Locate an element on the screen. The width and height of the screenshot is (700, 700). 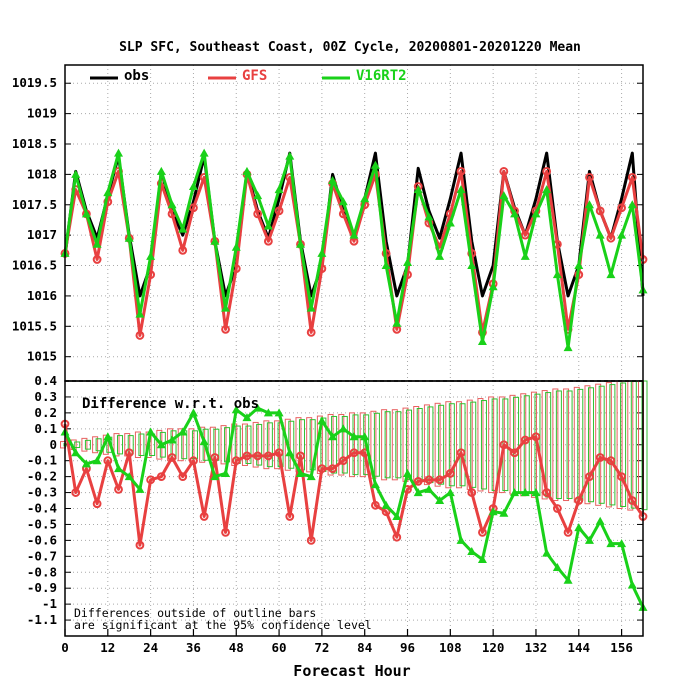
bottom-y-tick-label: -1.1 is located at coordinates (42, 619).